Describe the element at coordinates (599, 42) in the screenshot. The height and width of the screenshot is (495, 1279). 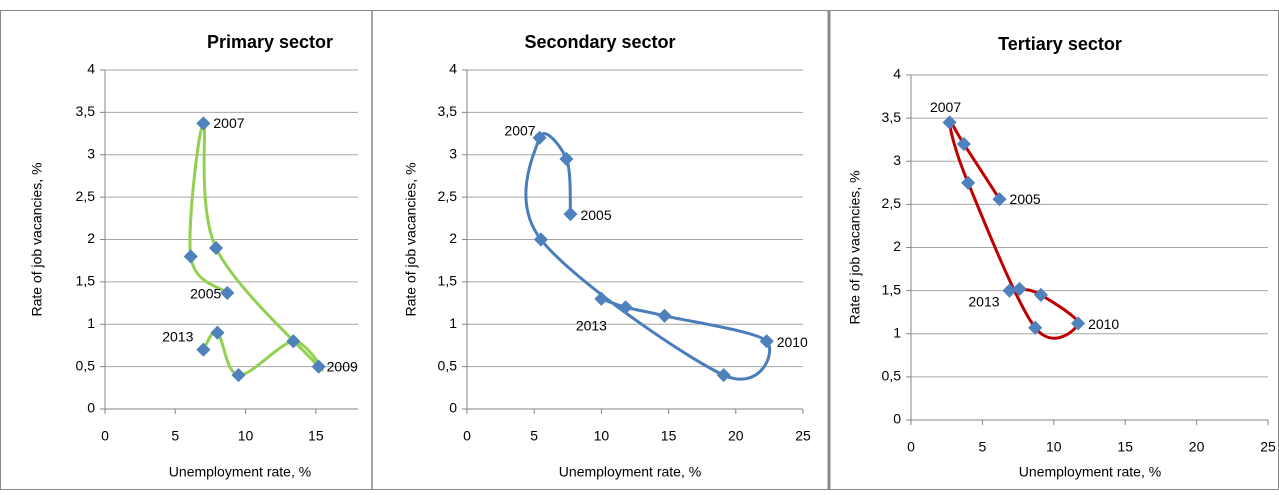
I see `chart-title: Secondary sector` at that location.